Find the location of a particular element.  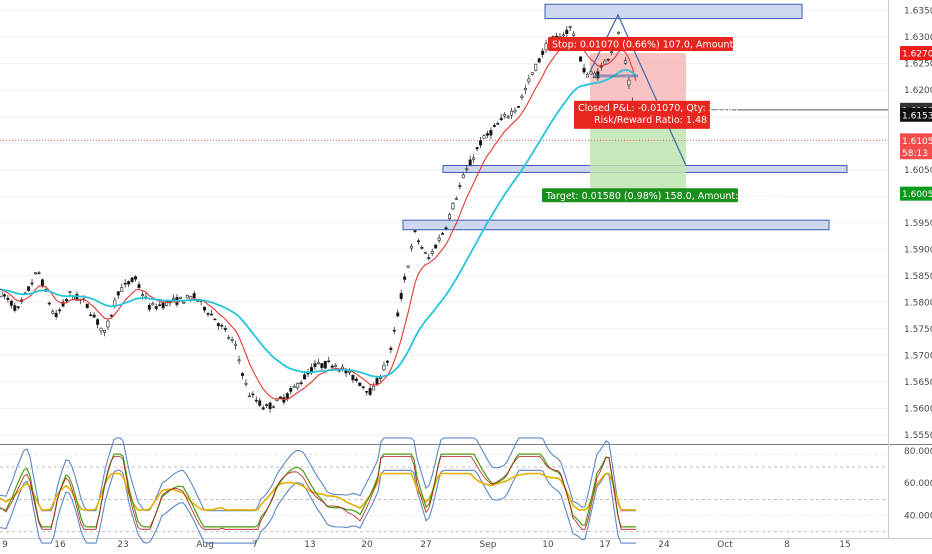

rsi-line is located at coordinates (318, 491).